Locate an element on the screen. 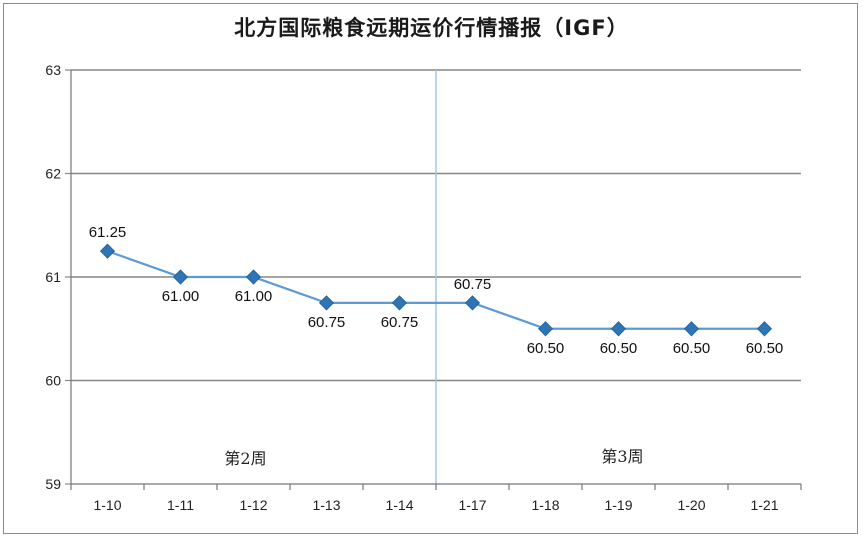 The width and height of the screenshot is (863, 539). data-label-1-13: 60.75 is located at coordinates (327, 322).